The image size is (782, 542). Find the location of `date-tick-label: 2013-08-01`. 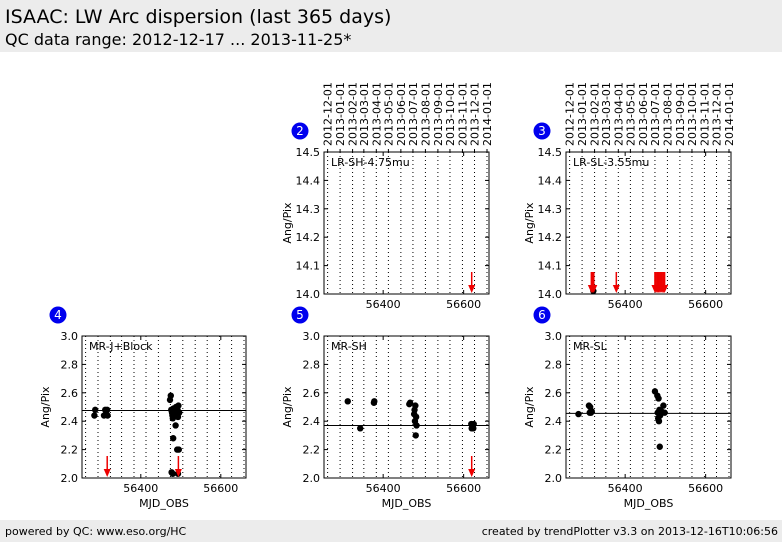

date-tick-label: 2013-08-01 is located at coordinates (425, 114).